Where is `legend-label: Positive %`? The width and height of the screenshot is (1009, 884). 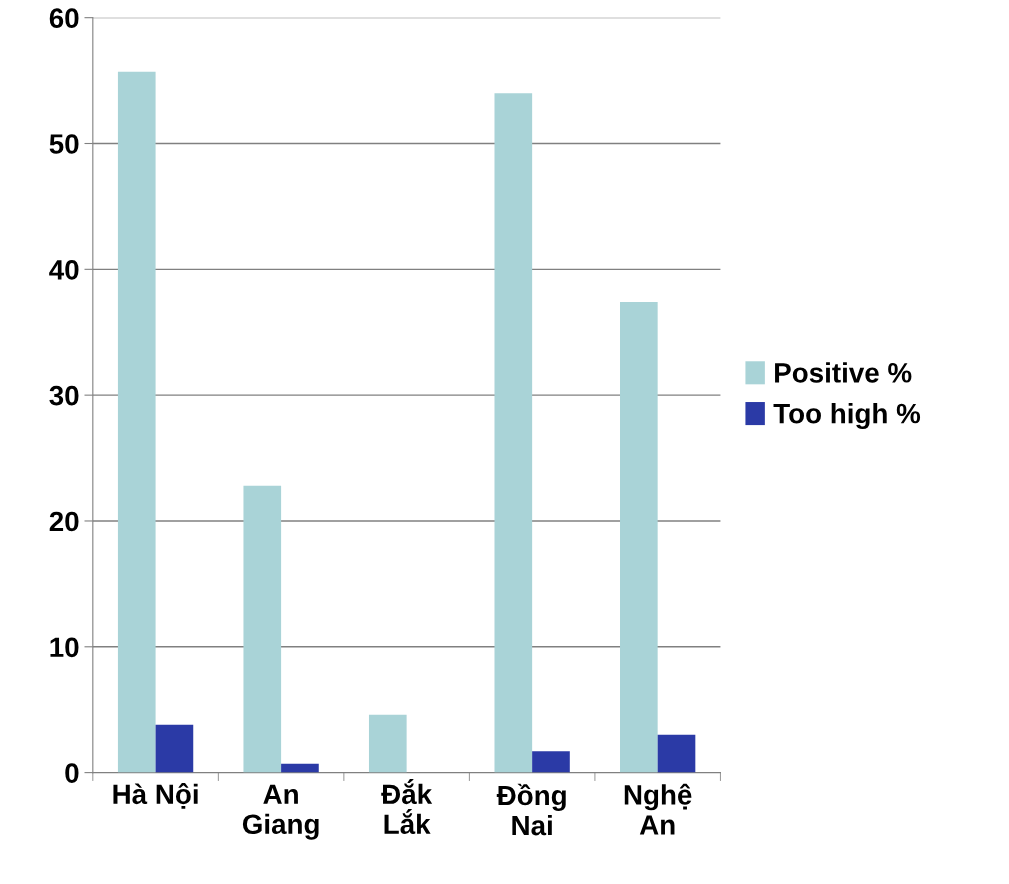
legend-label: Positive % is located at coordinates (843, 372).